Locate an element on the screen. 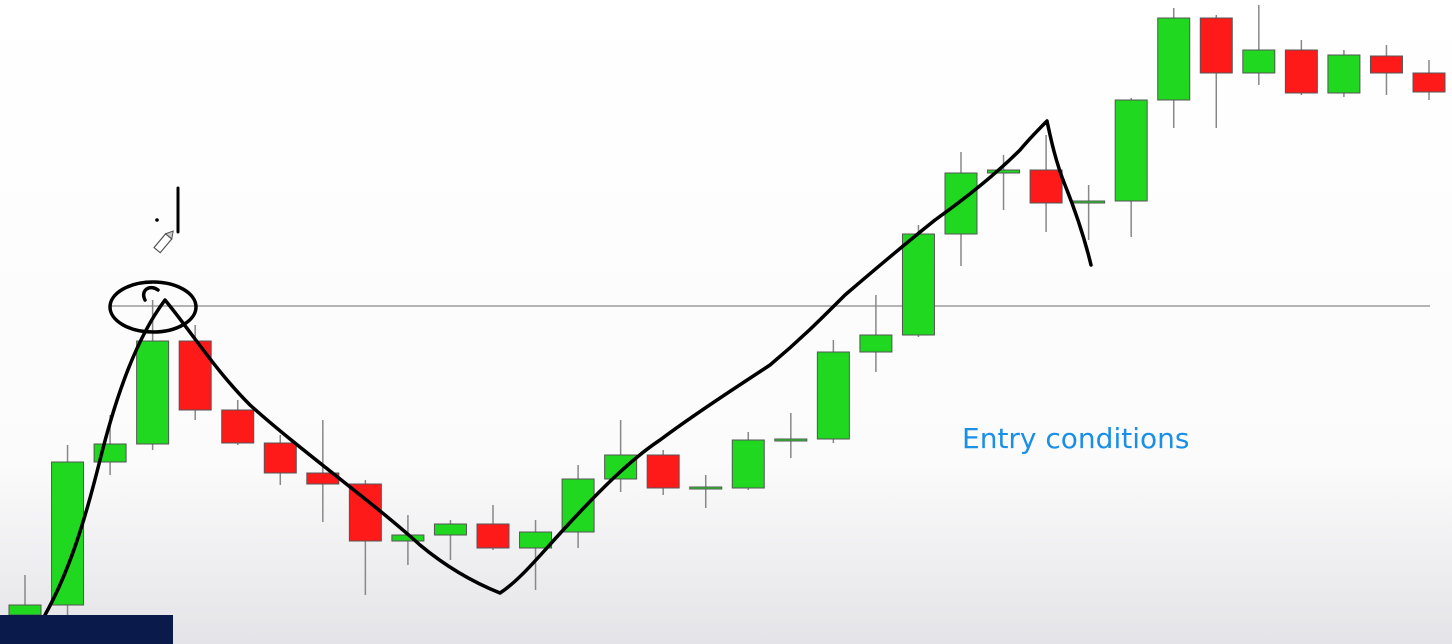 The width and height of the screenshot is (1452, 644). dot is located at coordinates (157, 220).